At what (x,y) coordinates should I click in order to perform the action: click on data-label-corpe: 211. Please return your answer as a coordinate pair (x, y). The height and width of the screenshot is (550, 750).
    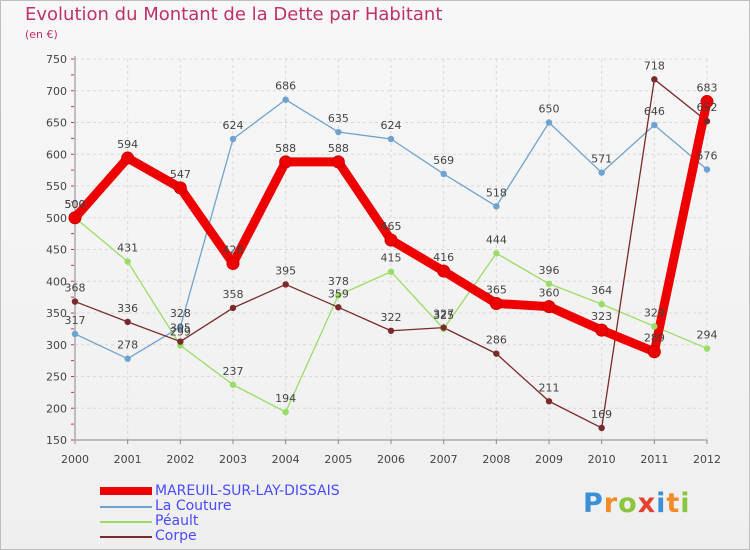
    Looking at the image, I should click on (549, 387).